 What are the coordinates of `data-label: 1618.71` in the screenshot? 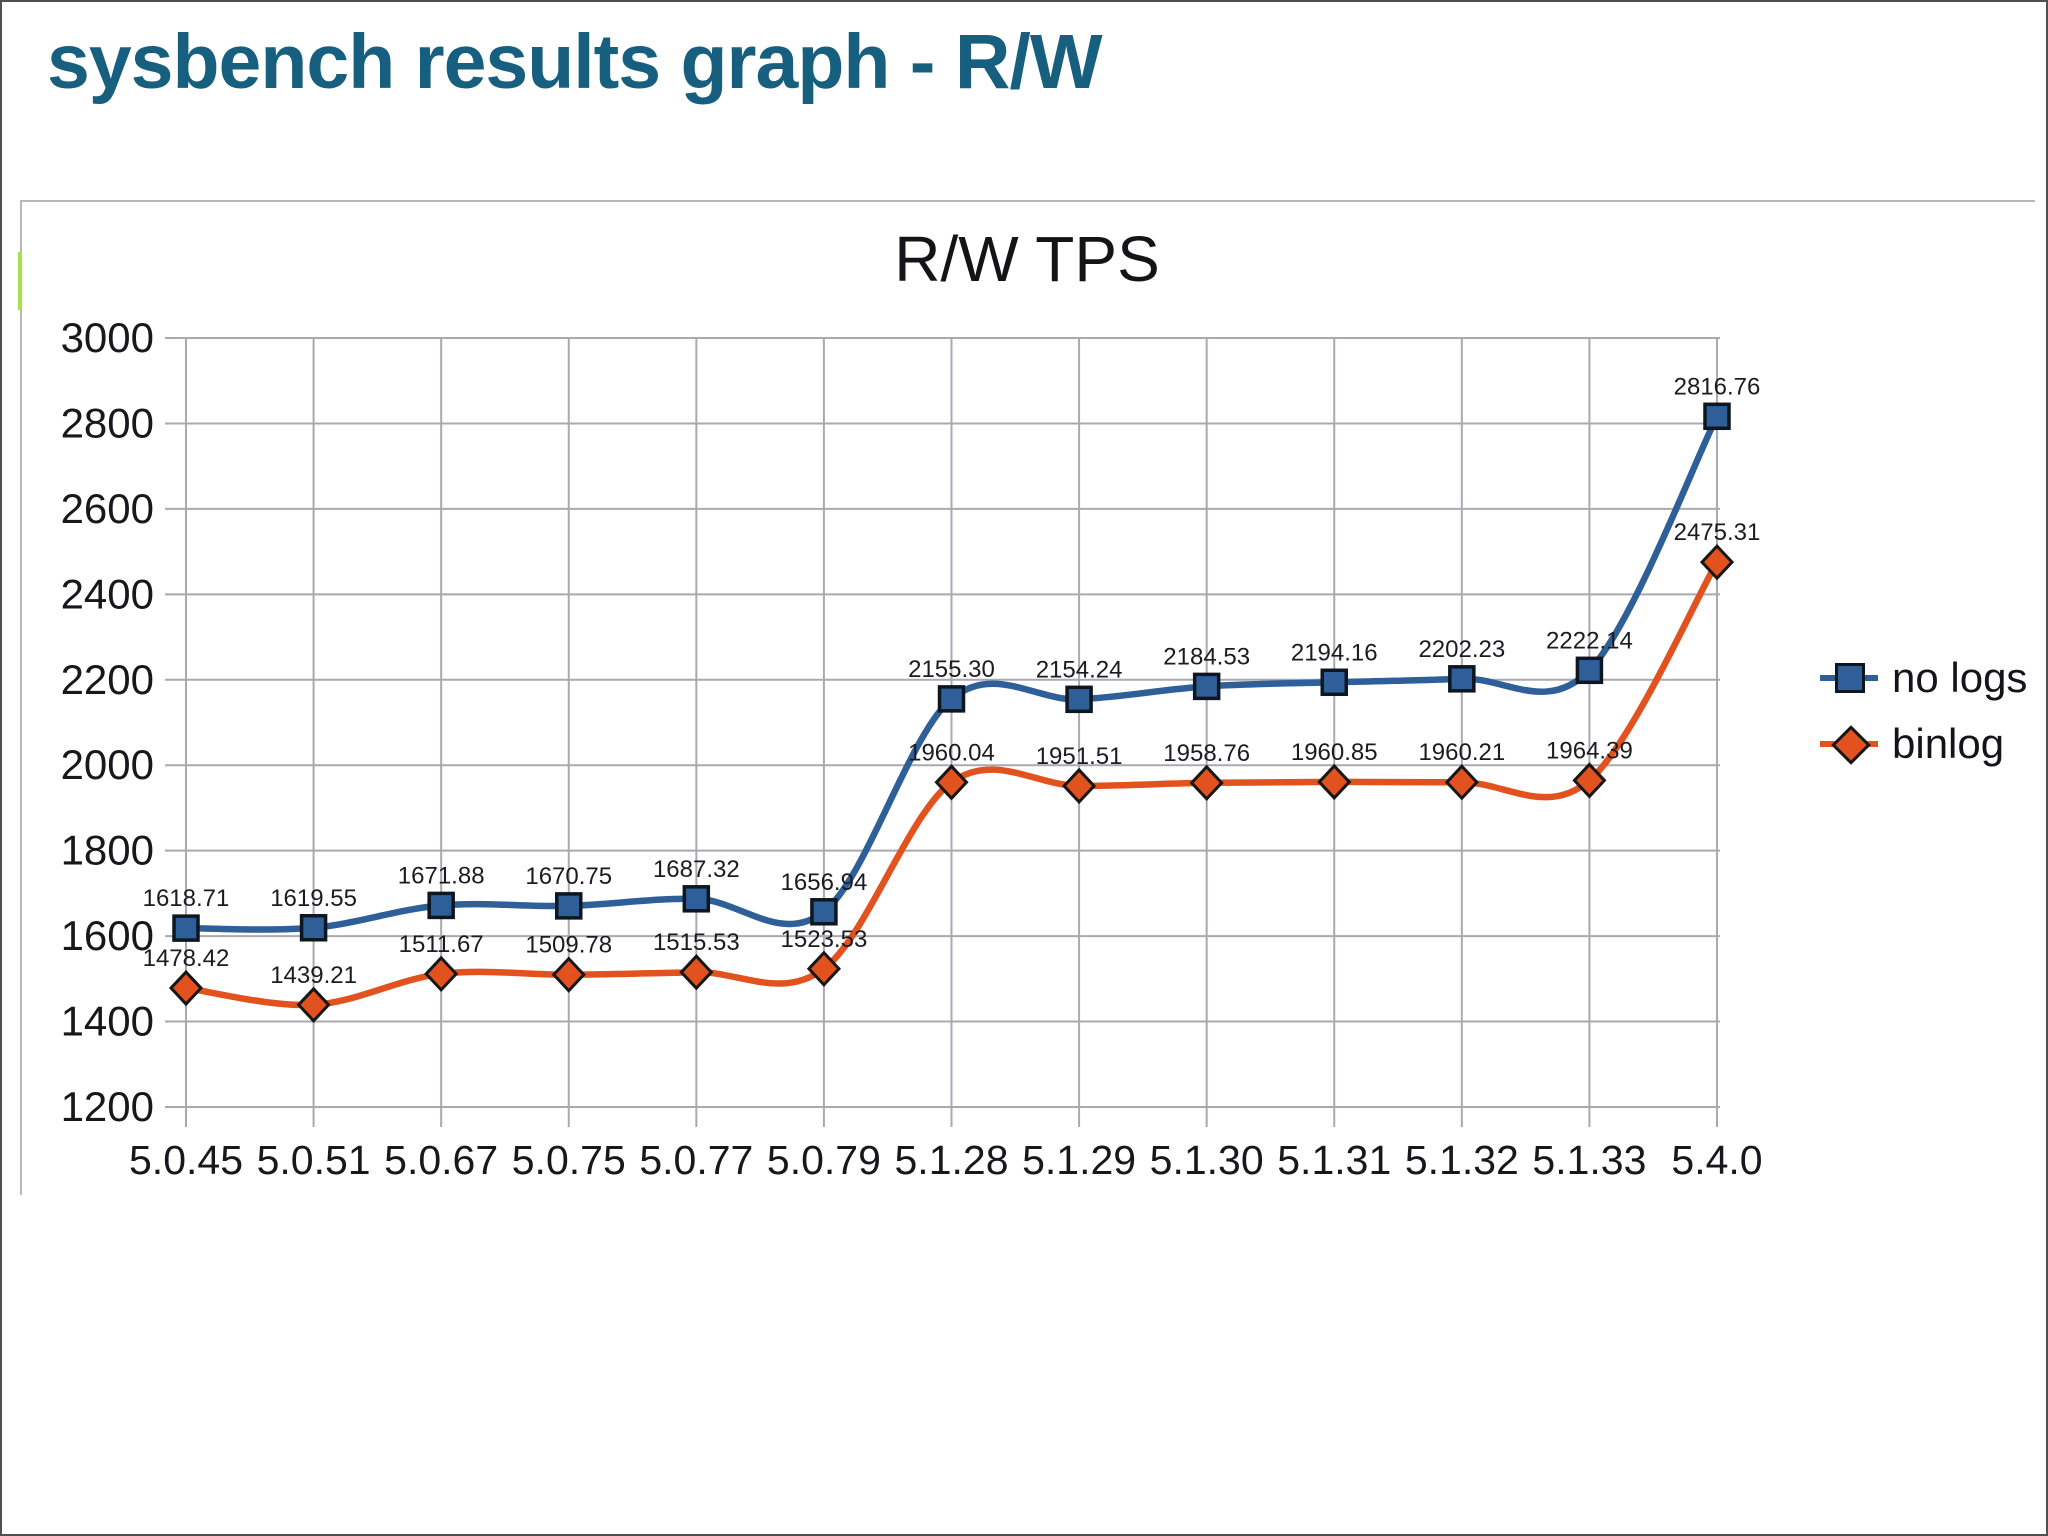 It's located at (186, 898).